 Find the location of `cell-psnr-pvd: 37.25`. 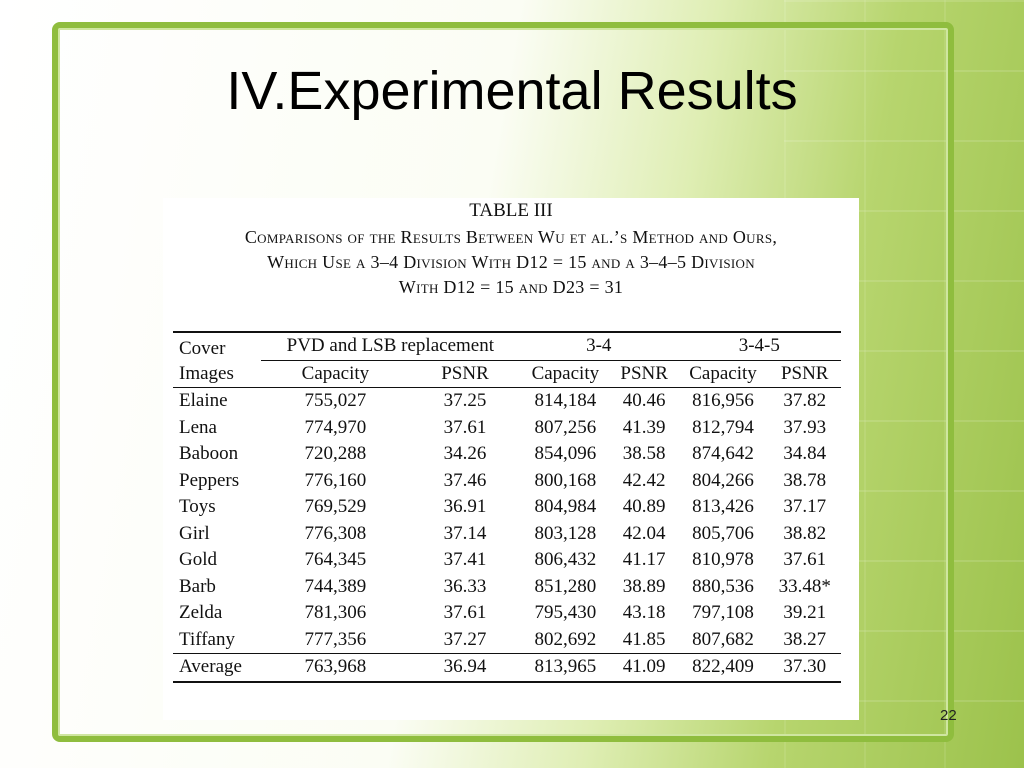

cell-psnr-pvd: 37.25 is located at coordinates (465, 401).